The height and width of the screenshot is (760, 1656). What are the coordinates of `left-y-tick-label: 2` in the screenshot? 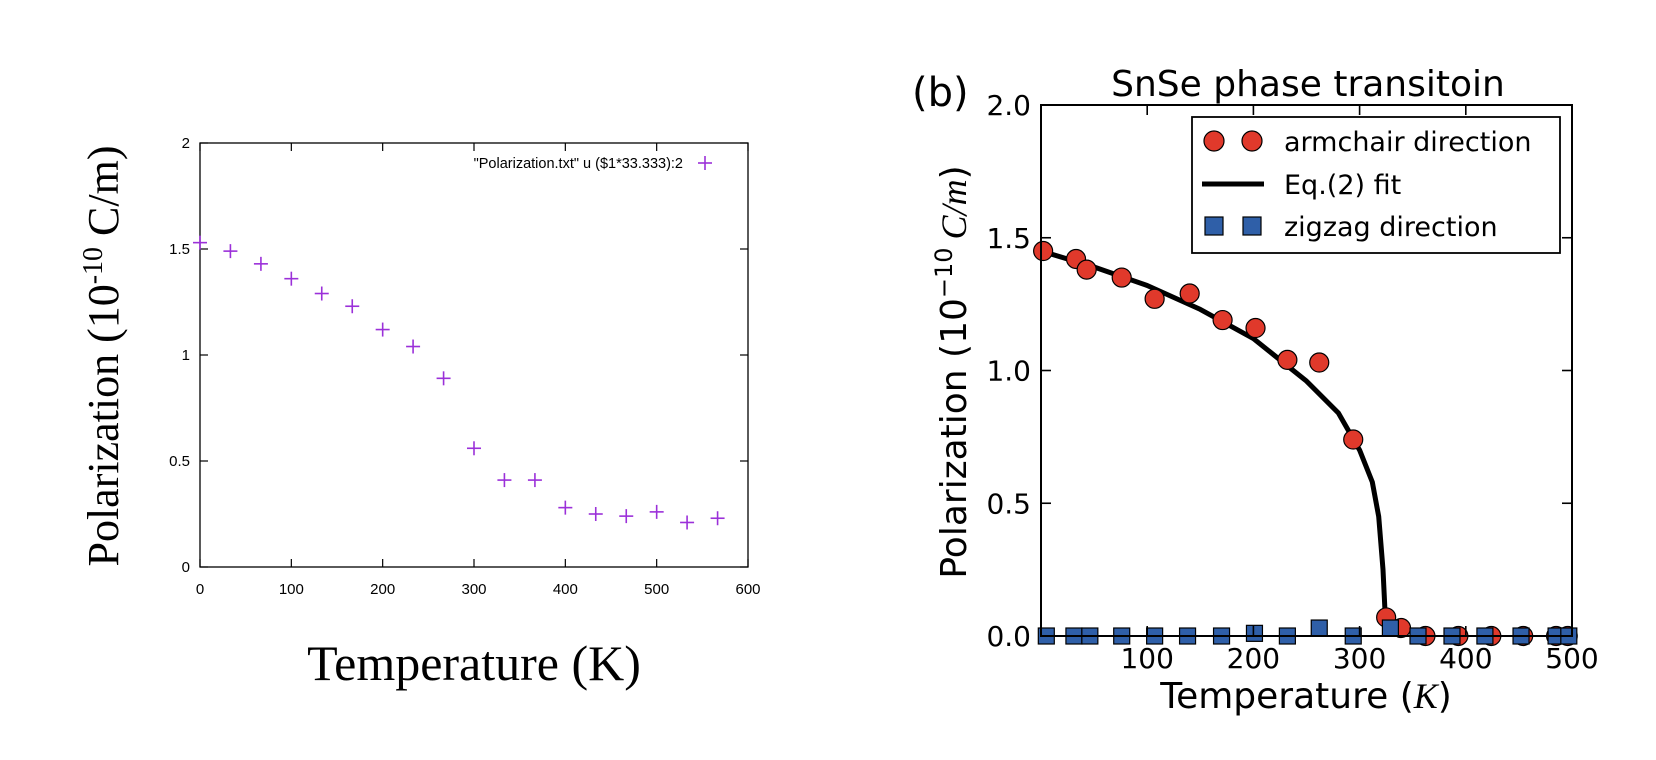 It's located at (186, 143).